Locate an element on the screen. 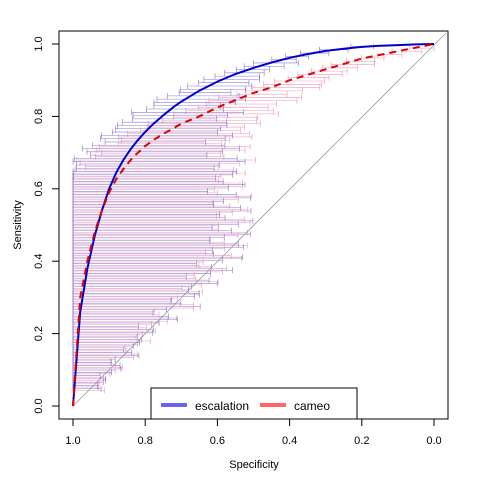 The height and width of the screenshot is (480, 480). y-axis: 0.0 0.2 0.4 0.6 0.8 1.0 is located at coordinates (46, 225).